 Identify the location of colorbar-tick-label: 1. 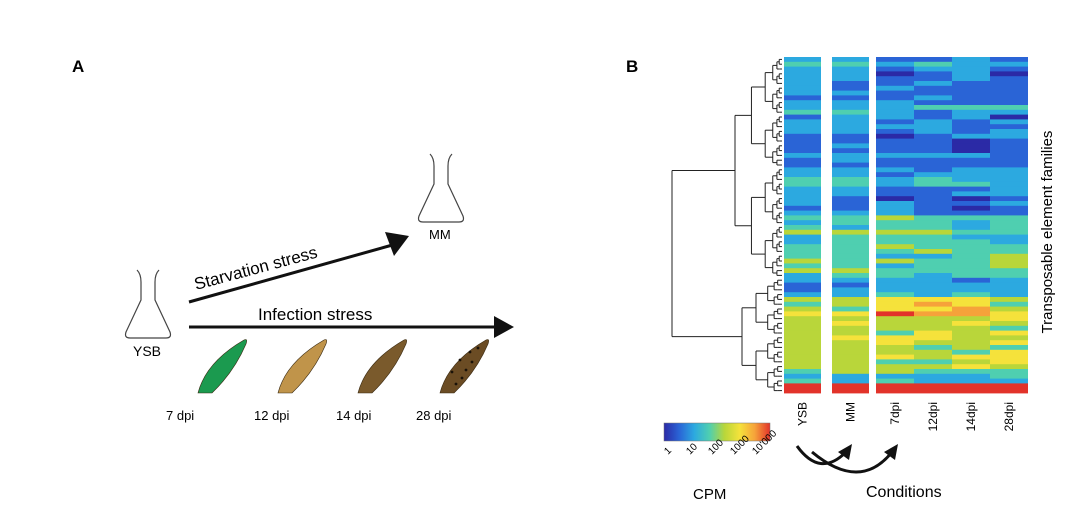
(668, 451).